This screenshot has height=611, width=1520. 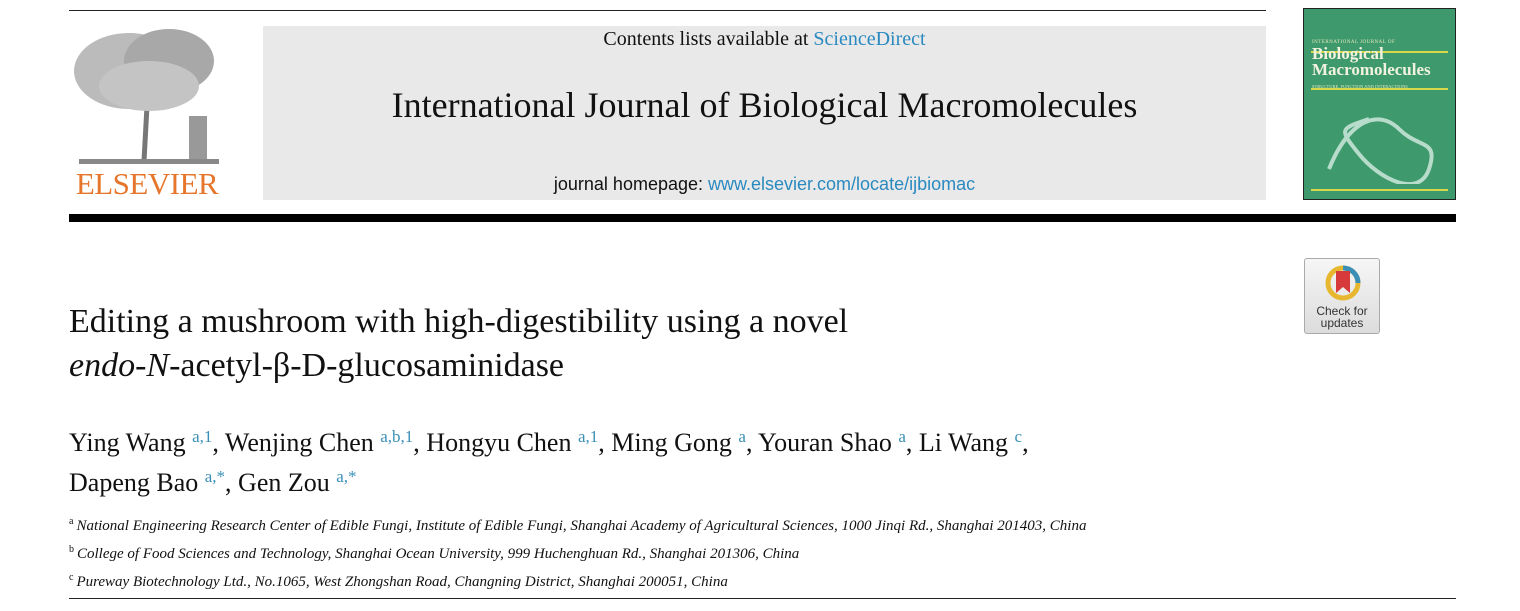 I want to click on header-bar, so click(x=762, y=218).